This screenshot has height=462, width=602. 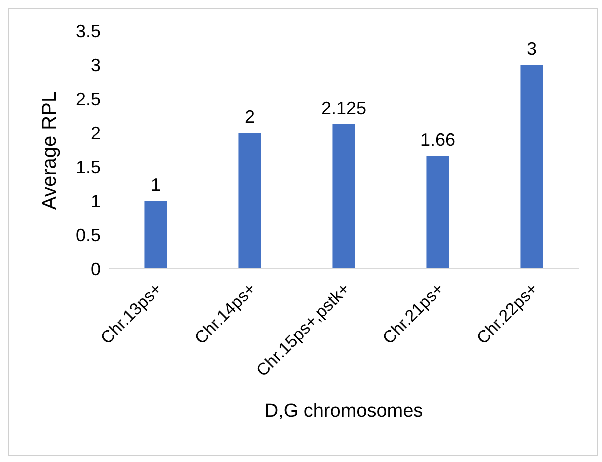 What do you see at coordinates (88, 167) in the screenshot?
I see `y-tick-label: 1.5` at bounding box center [88, 167].